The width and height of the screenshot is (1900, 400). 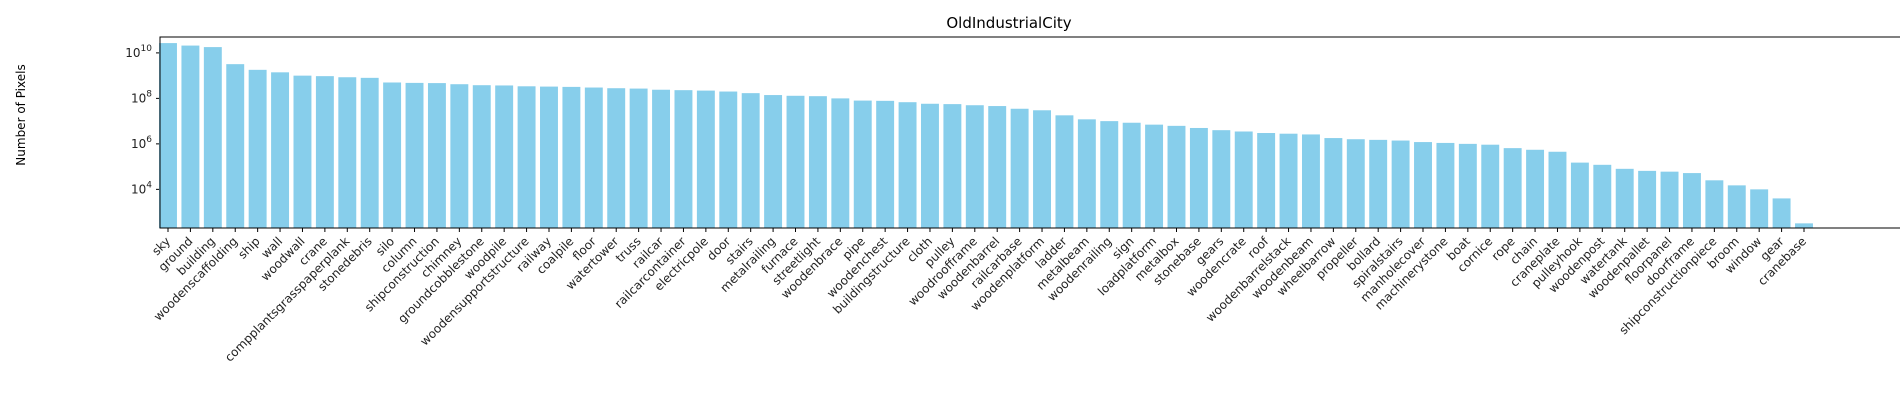 I want to click on bar-cloth, so click(x=930, y=165).